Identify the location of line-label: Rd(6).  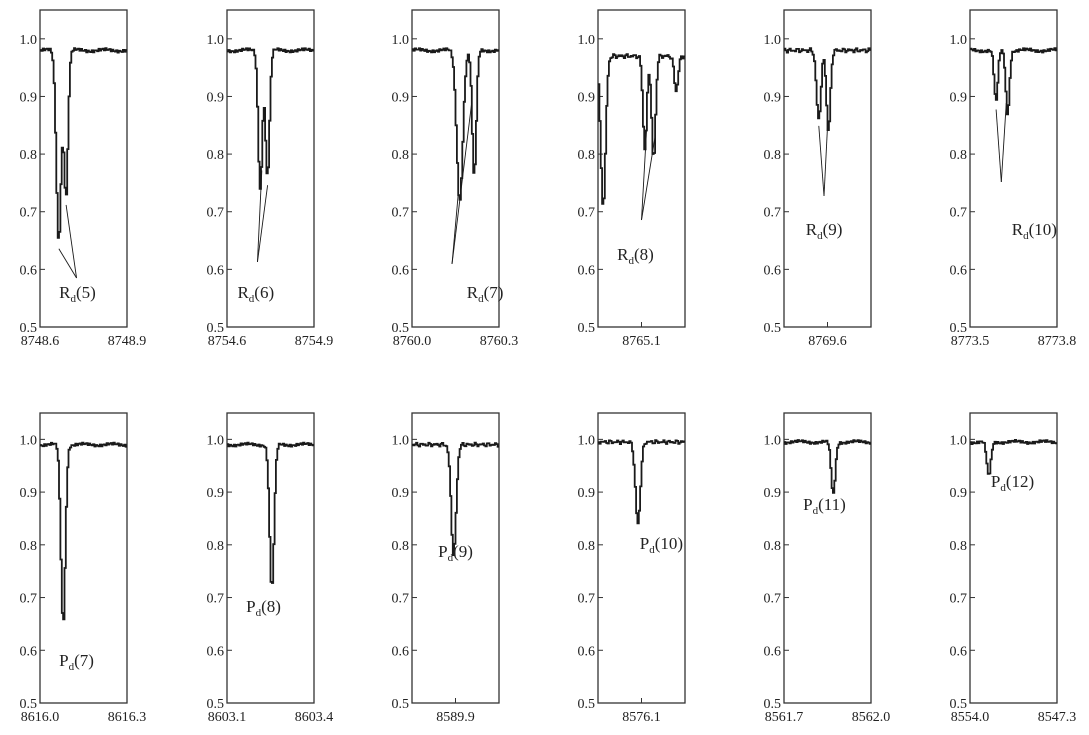
(255, 294).